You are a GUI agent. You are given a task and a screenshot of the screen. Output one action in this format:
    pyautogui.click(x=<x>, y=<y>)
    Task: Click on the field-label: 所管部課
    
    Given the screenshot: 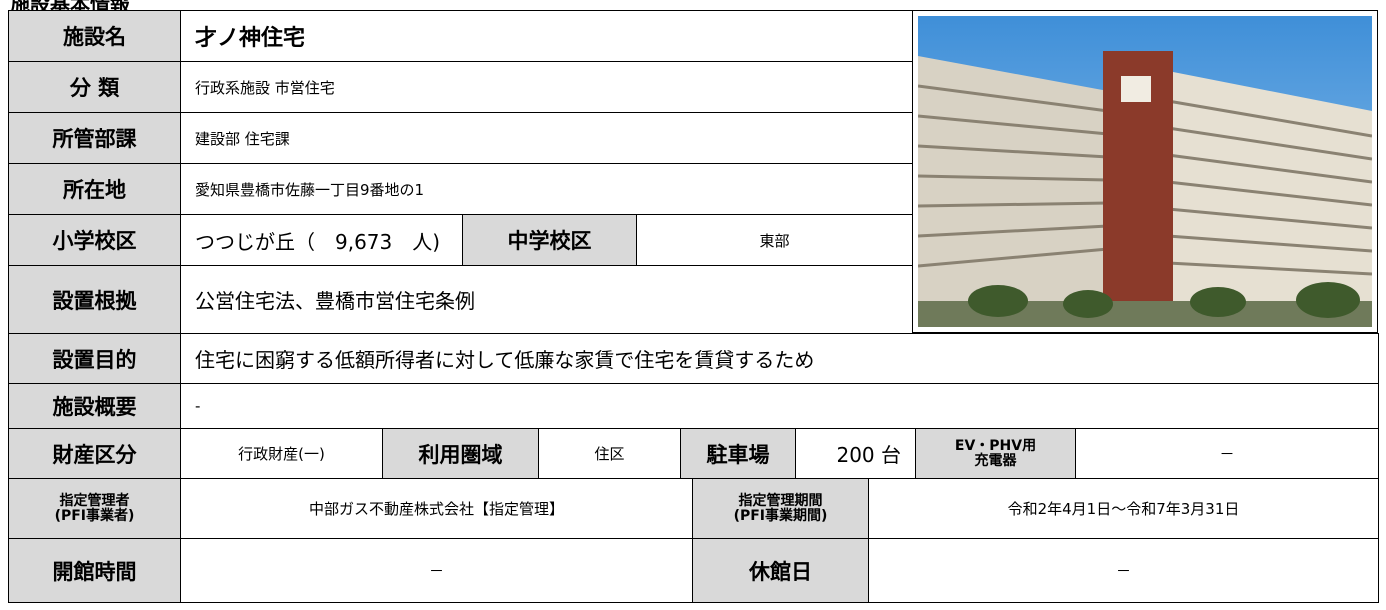 What is the action you would take?
    pyautogui.click(x=94, y=138)
    